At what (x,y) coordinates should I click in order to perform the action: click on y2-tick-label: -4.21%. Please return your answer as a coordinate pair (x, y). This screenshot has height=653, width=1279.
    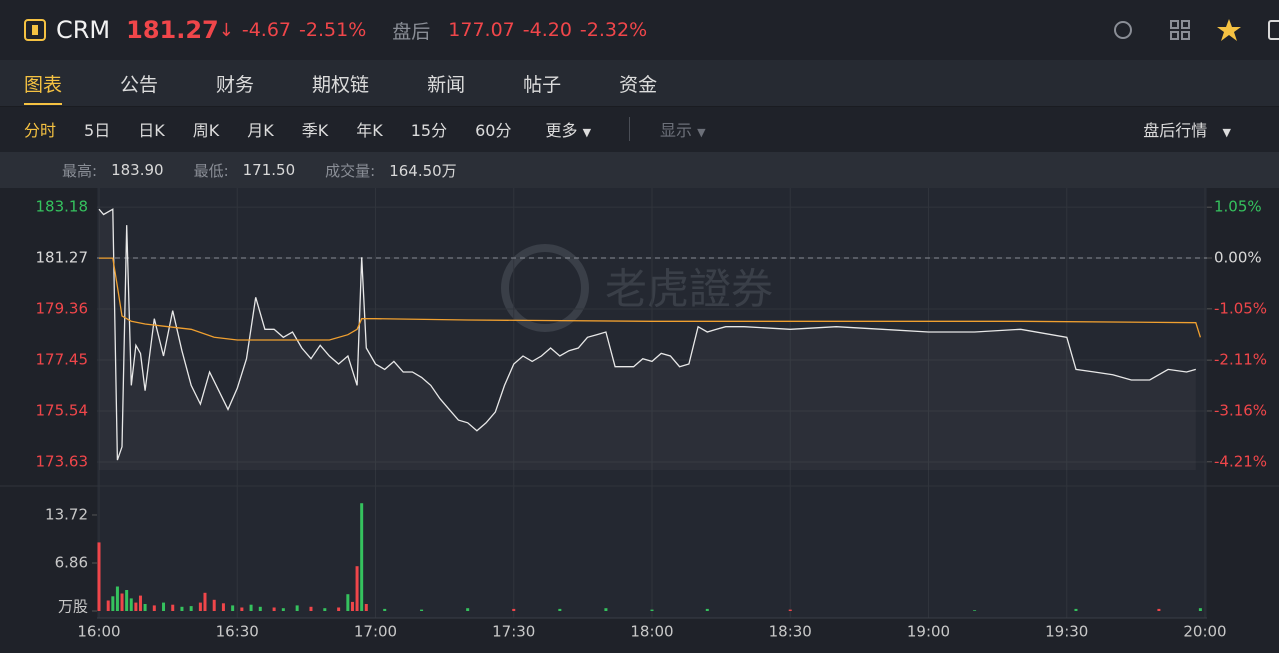
    Looking at the image, I should click on (1240, 461).